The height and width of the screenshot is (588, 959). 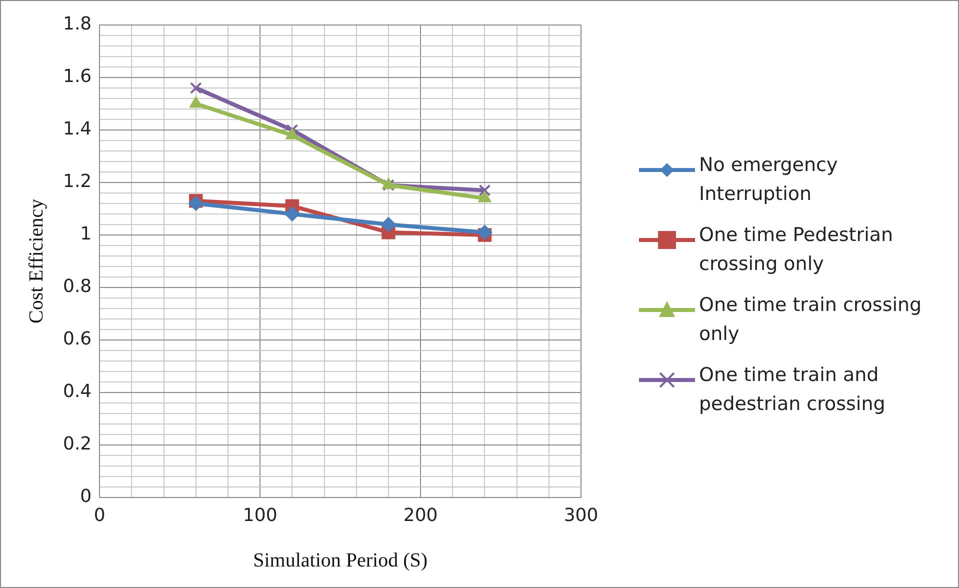 What do you see at coordinates (769, 180) in the screenshot?
I see `legend-label: No emergency Interruption` at bounding box center [769, 180].